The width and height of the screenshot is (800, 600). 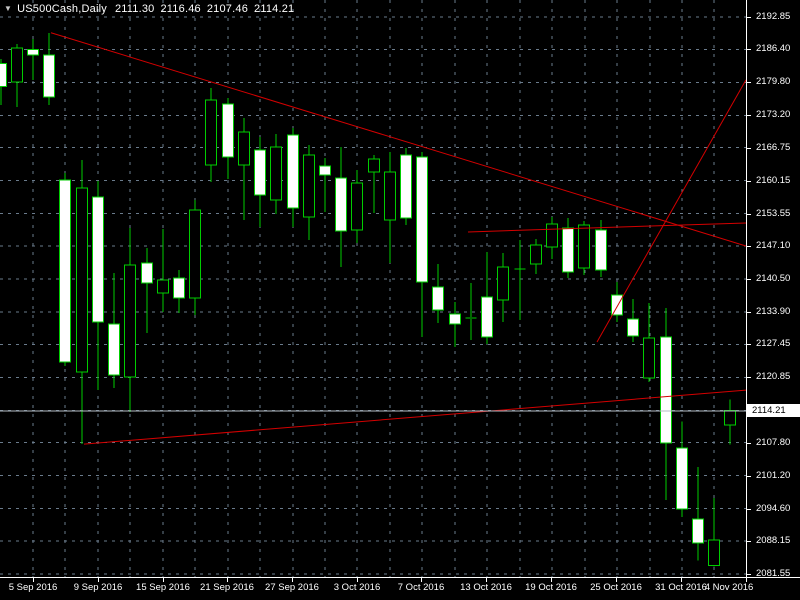 What do you see at coordinates (227, 587) in the screenshot?
I see `date-axis-label: 21 Sep 2016` at bounding box center [227, 587].